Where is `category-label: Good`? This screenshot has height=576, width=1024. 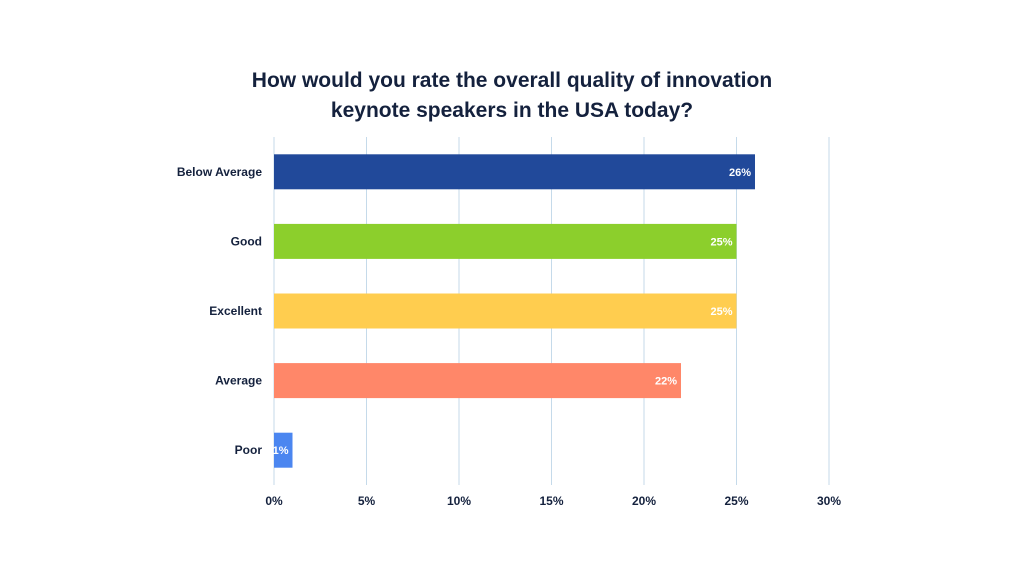
category-label: Good is located at coordinates (246, 241).